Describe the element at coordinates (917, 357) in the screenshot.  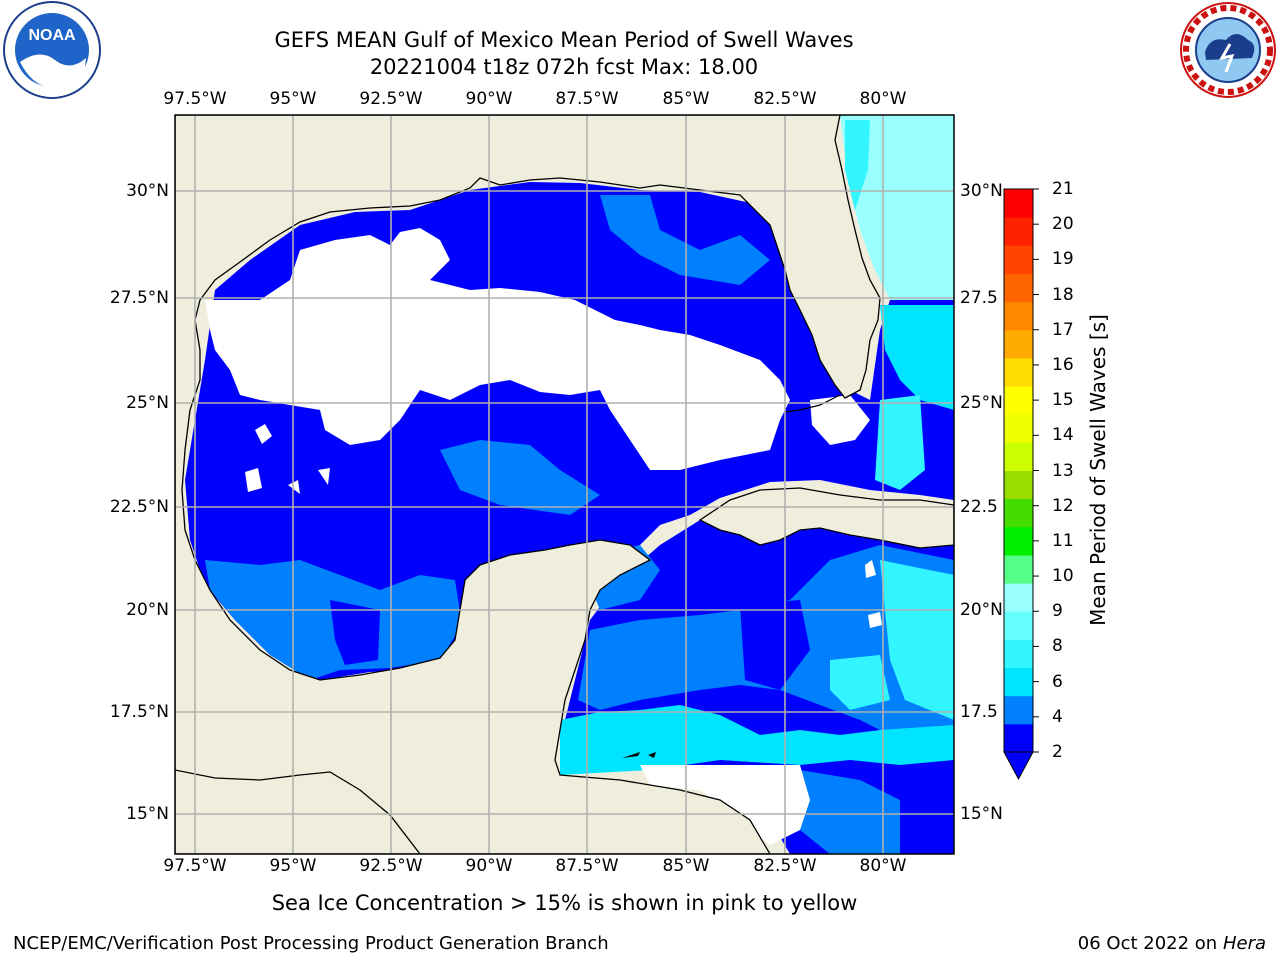
I see `straits-cyan` at that location.